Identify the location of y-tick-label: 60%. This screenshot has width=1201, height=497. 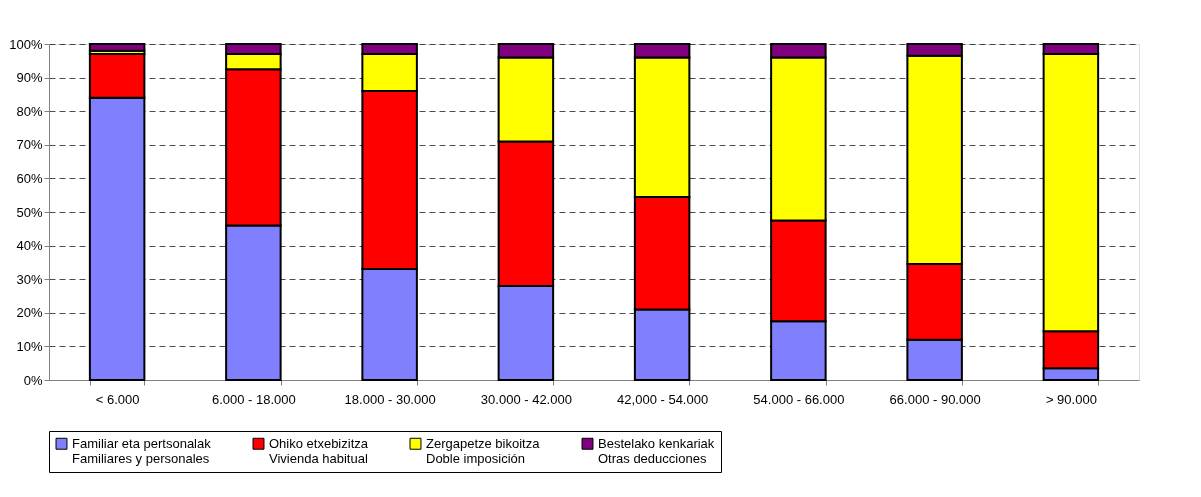
(29, 178).